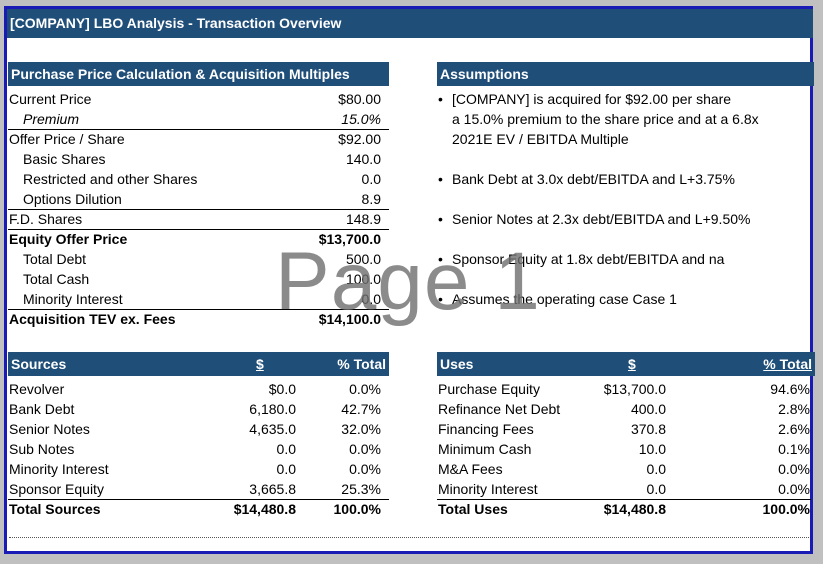  I want to click on label-total-debt: Total Debt, so click(55, 259).